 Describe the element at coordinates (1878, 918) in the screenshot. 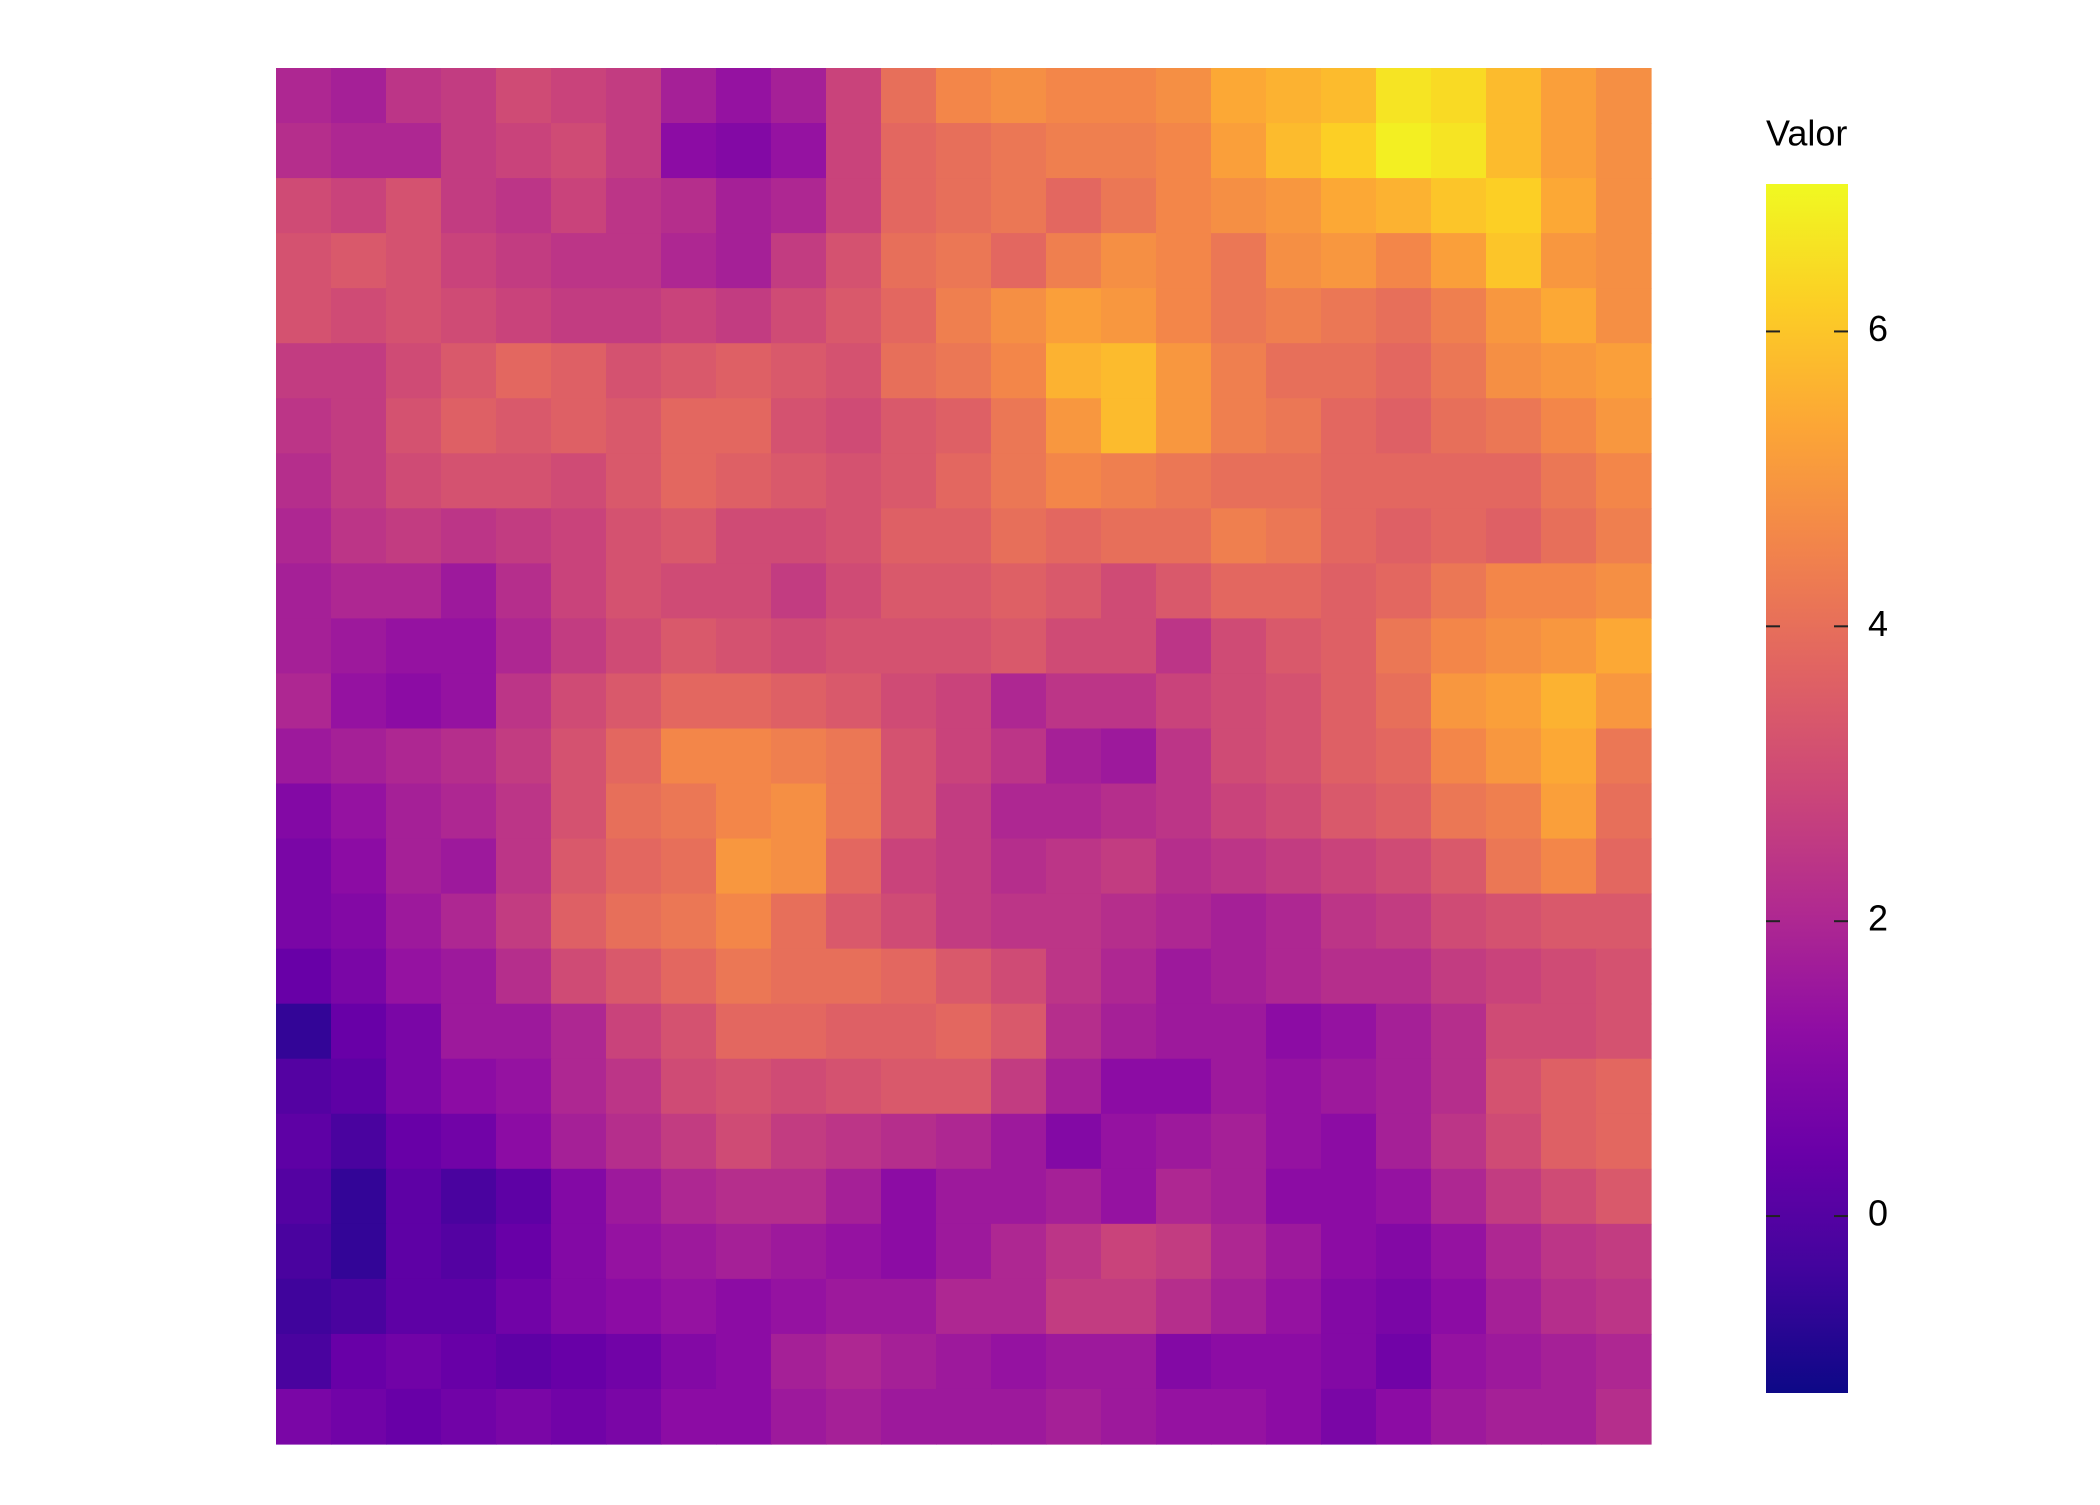

I see `colorbar-tick-label: 2` at that location.